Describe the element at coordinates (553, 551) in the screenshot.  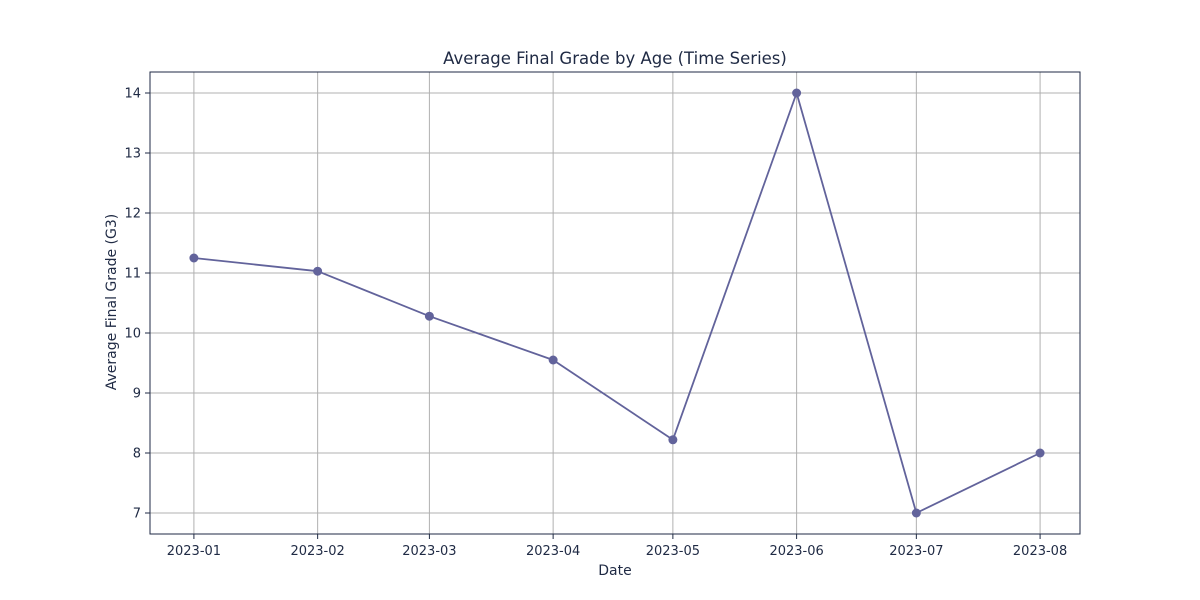
I see `x-tick-label: 2023-04` at that location.